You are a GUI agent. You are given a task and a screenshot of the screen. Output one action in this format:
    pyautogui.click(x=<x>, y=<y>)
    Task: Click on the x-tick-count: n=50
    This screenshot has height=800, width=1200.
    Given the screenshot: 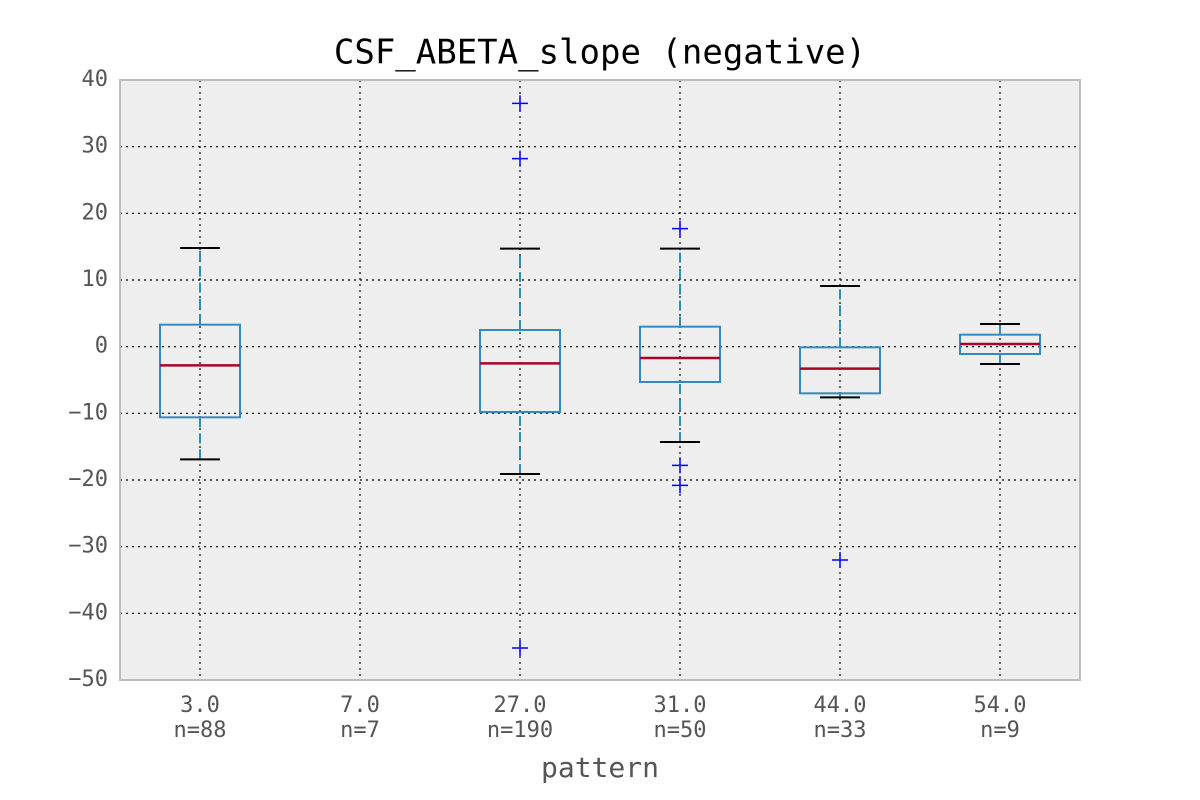 What is the action you would take?
    pyautogui.click(x=680, y=730)
    